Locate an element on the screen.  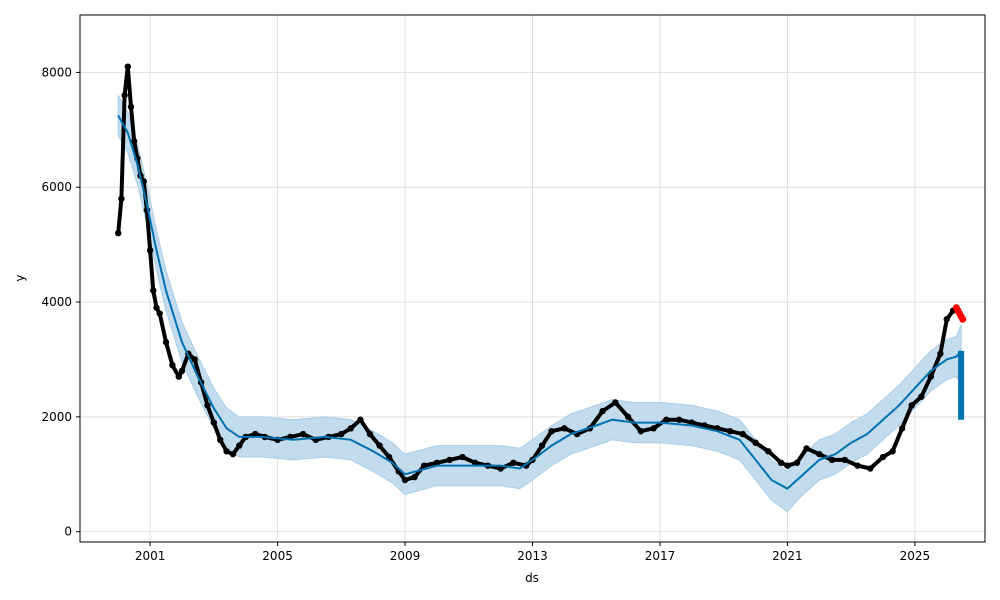
y-axis-ticks: 0 2000 4000 6000 8000 is located at coordinates (60, 302).